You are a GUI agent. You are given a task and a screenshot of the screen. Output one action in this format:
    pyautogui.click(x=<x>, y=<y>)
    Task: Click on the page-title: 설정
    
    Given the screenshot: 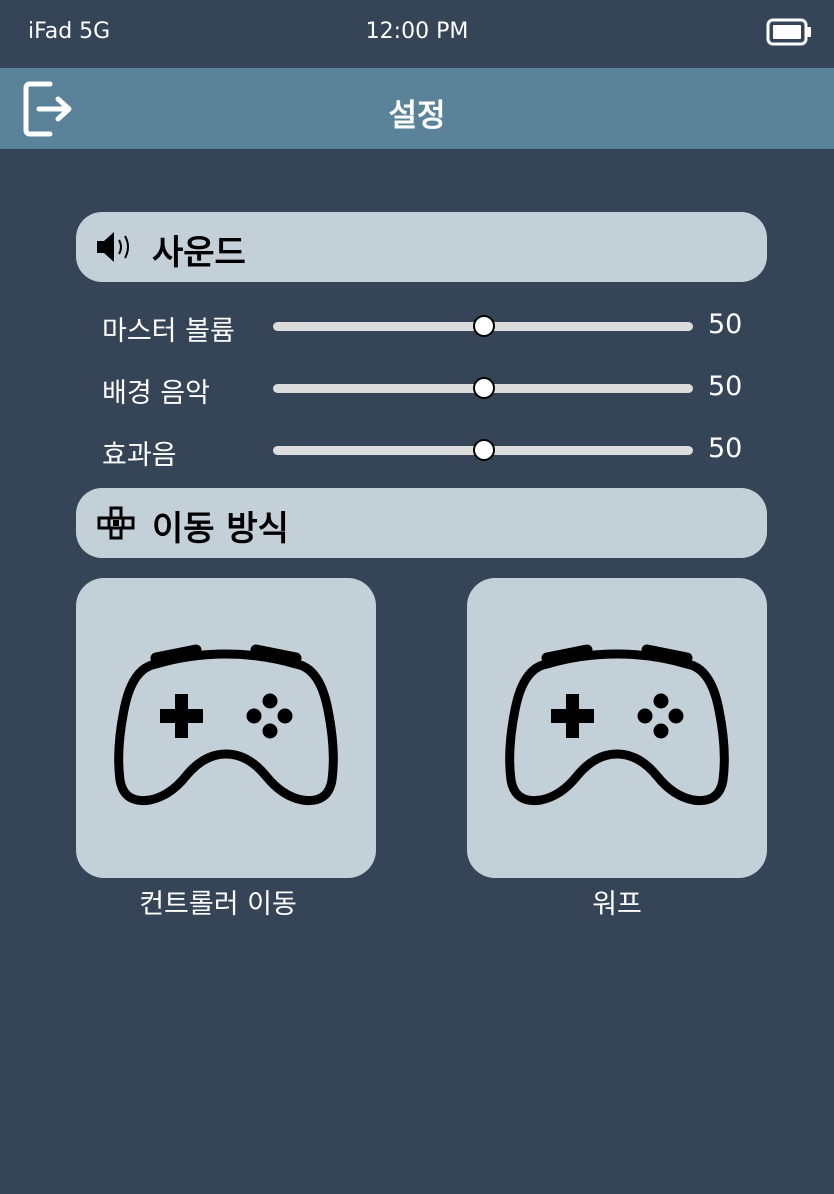 What is the action you would take?
    pyautogui.click(x=417, y=116)
    